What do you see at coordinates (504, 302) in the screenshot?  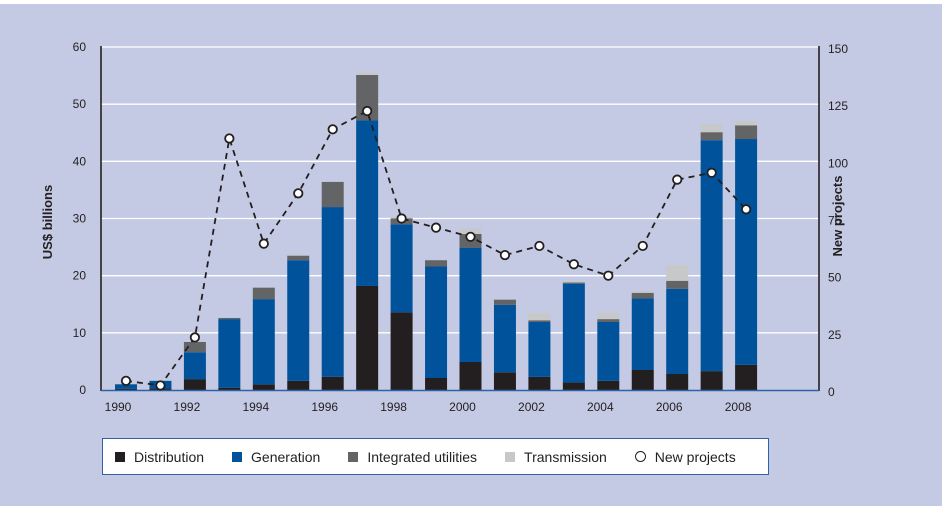 I see `bar-integrated-utilities-2001` at bounding box center [504, 302].